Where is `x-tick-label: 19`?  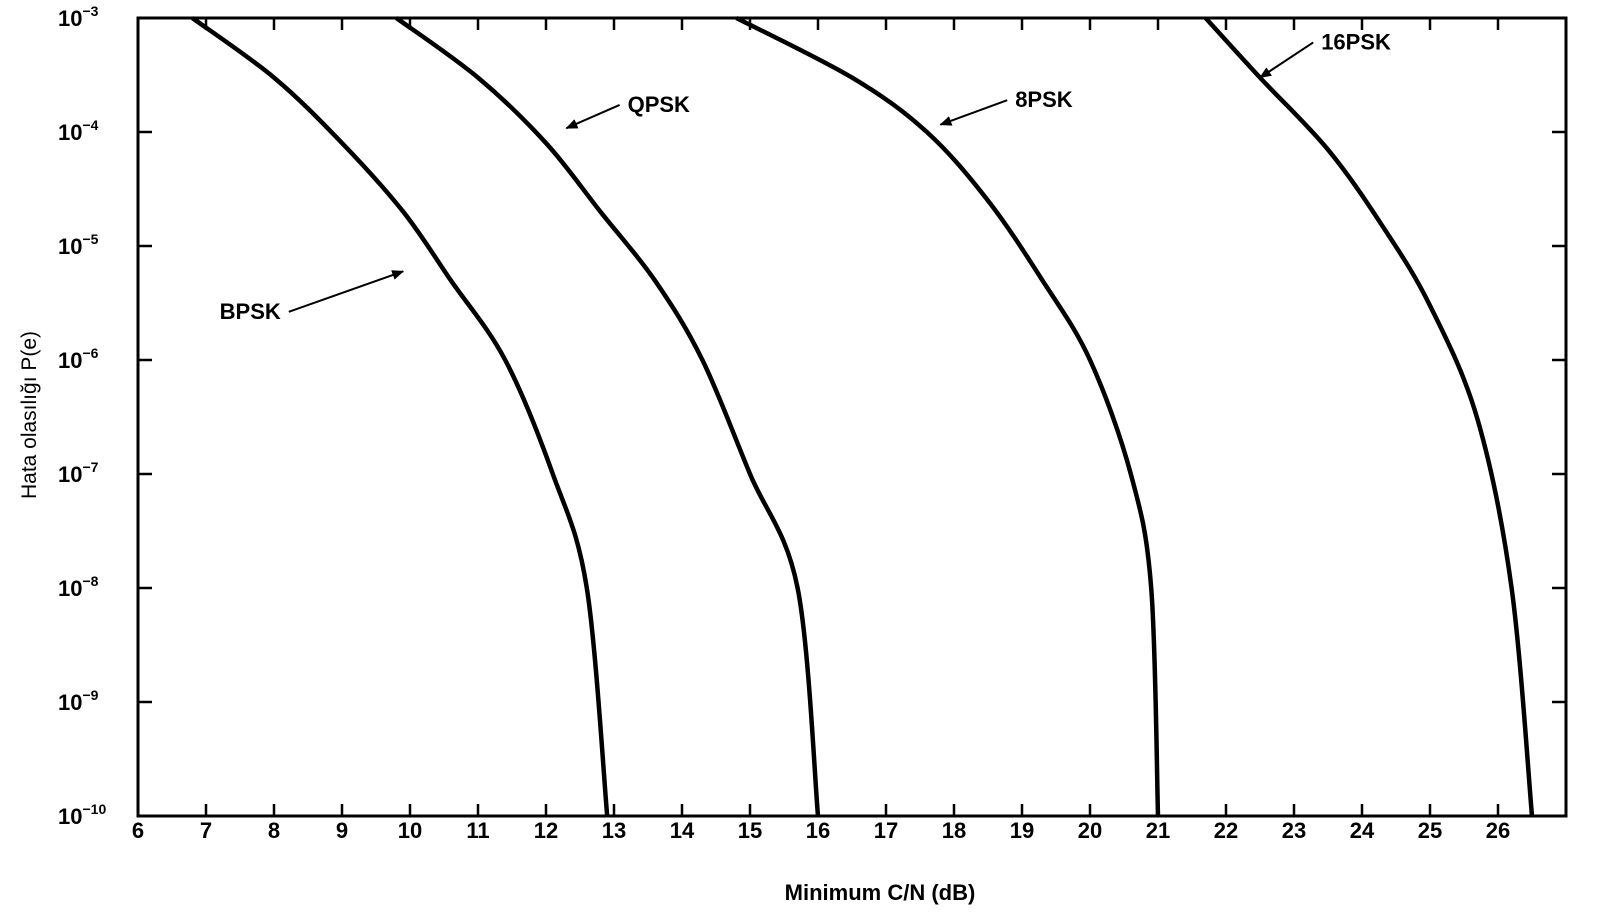
x-tick-label: 19 is located at coordinates (1022, 830).